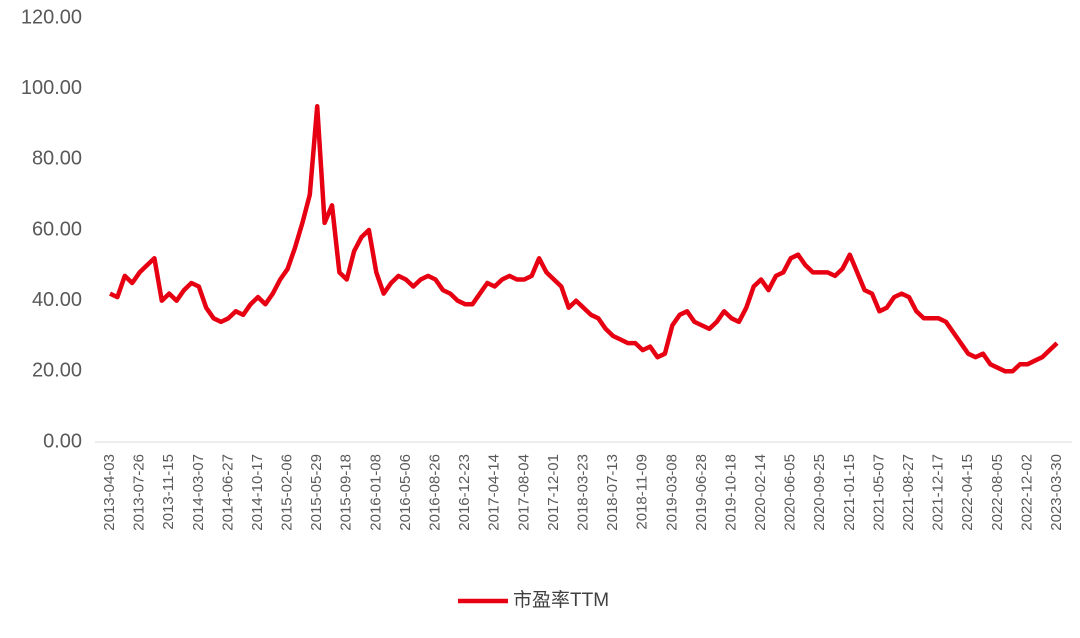  I want to click on y-tick-label: 120.00, so click(51, 17).